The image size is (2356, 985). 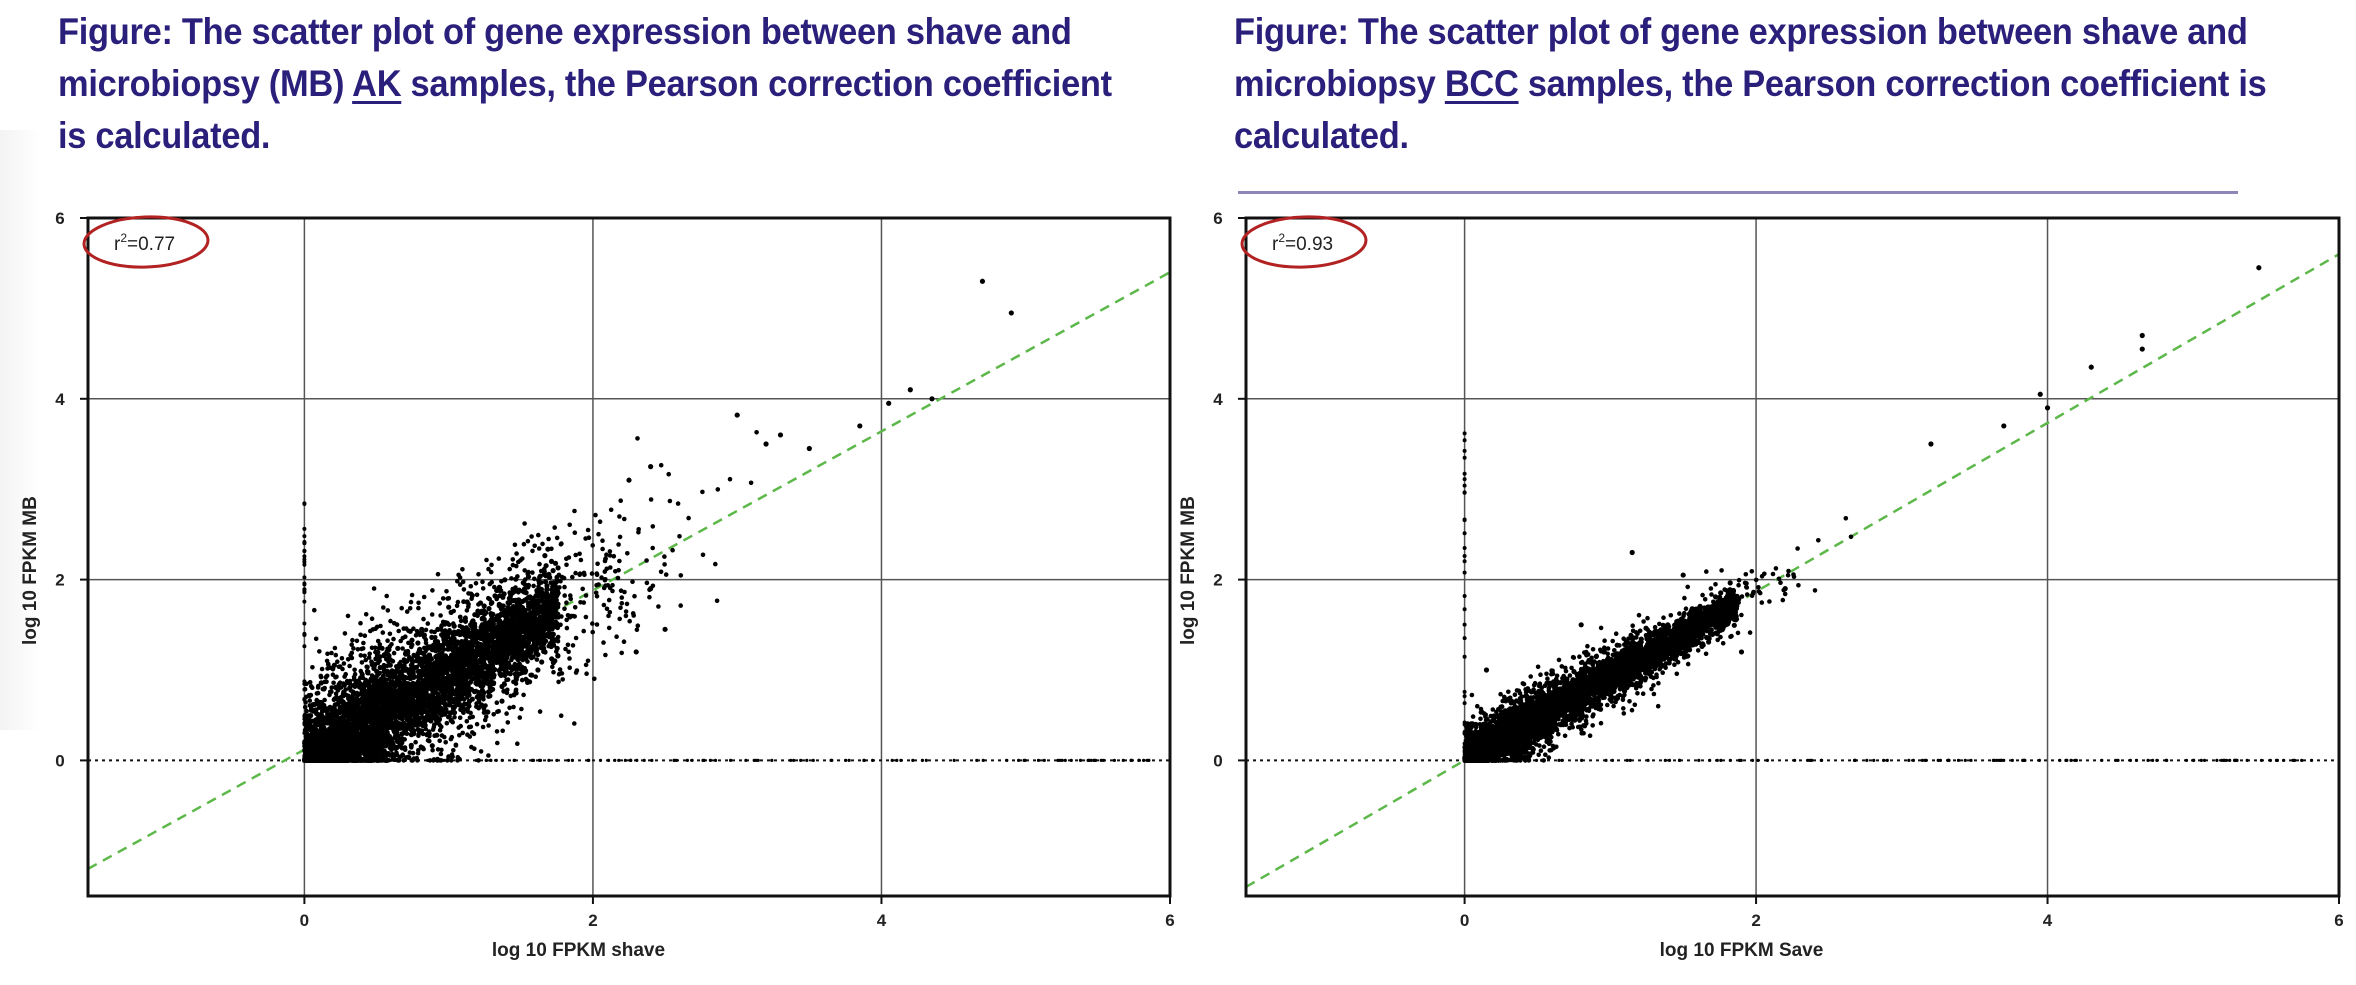 I want to click on divider-rule, so click(x=1738, y=192).